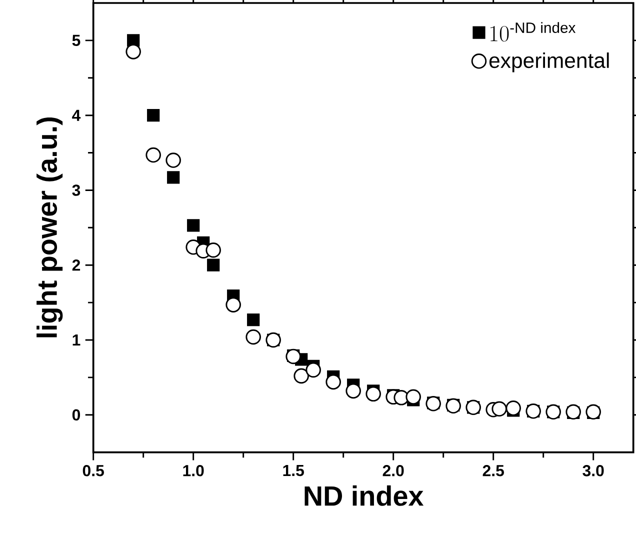 This screenshot has height=543, width=636. Describe the element at coordinates (49, 227) in the screenshot. I see `y-axis-title: light power (a.u.)` at that location.